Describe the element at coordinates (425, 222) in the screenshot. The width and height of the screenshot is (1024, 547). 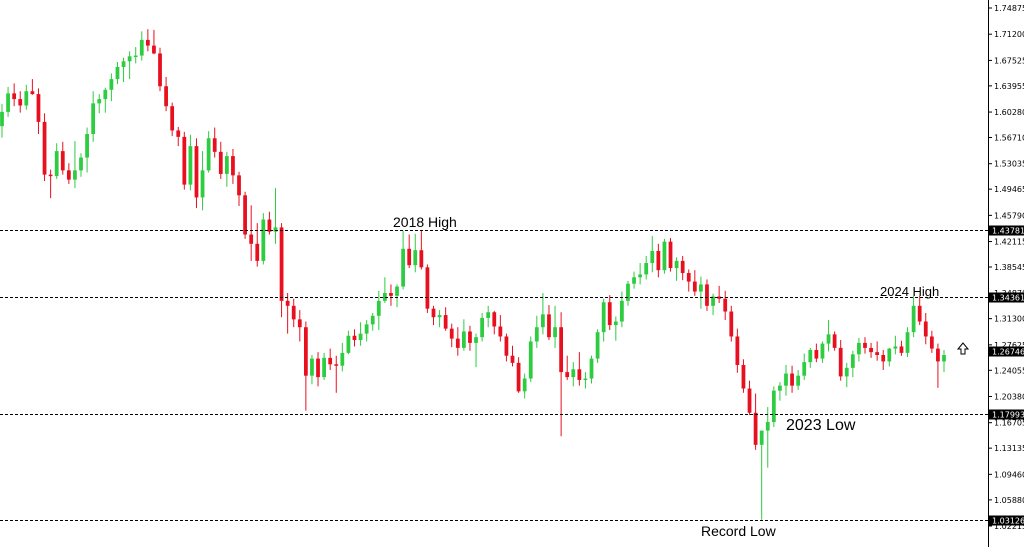
I see `annotation-2018-high: 2018 High` at that location.